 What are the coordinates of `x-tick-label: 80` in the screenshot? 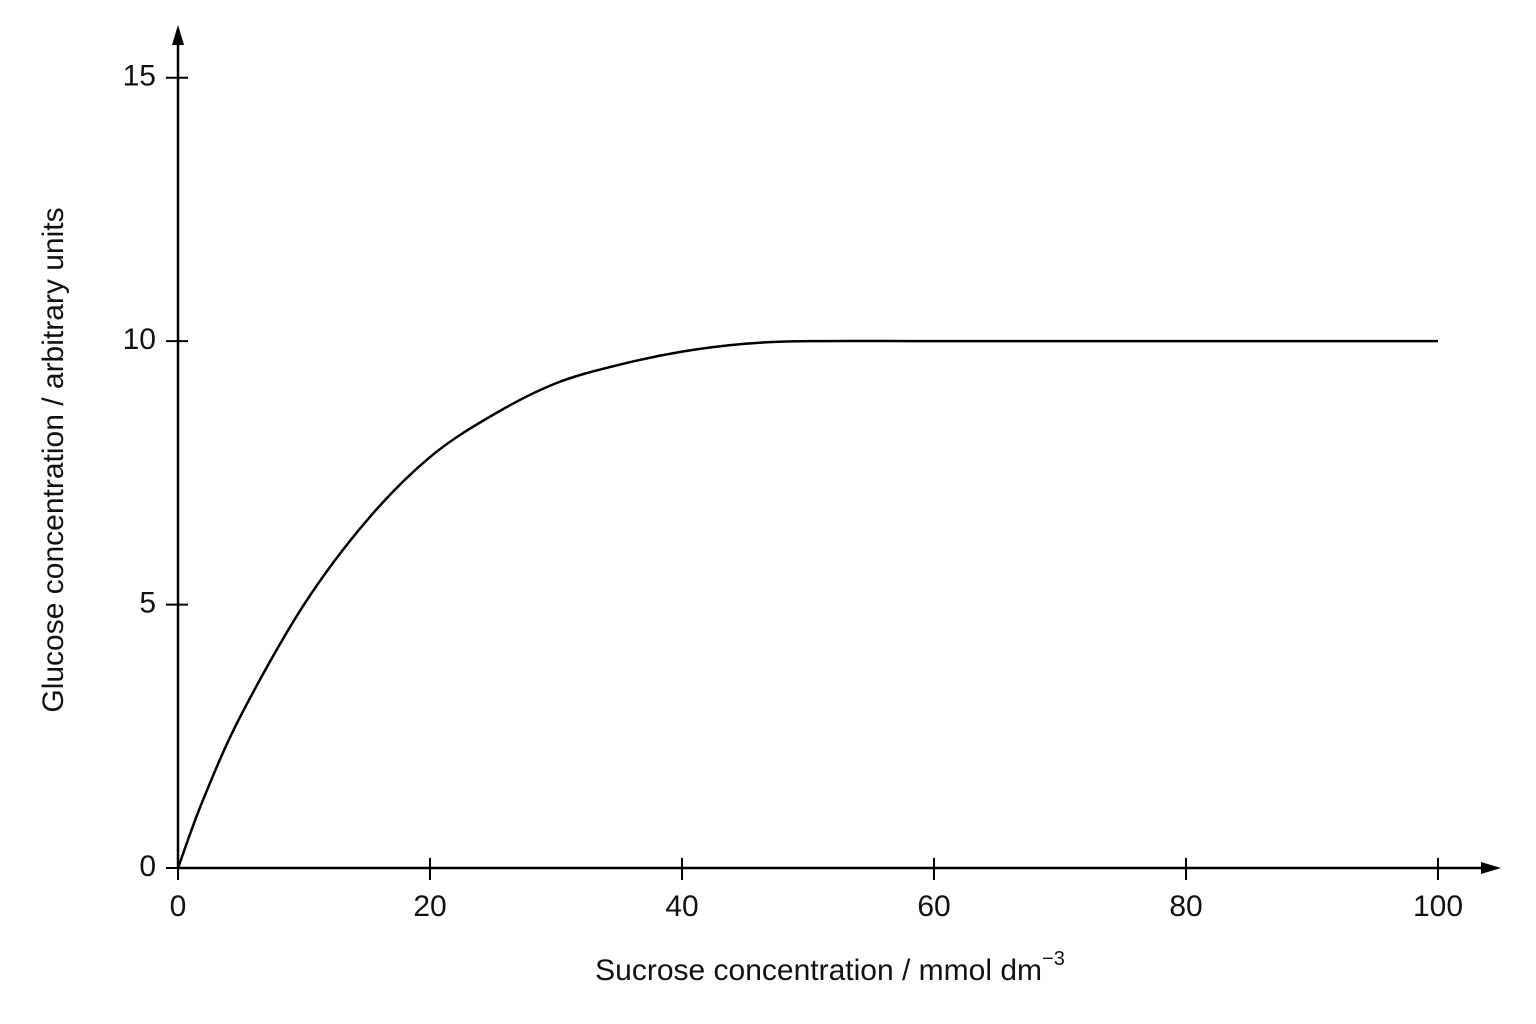 It's located at (1185, 906).